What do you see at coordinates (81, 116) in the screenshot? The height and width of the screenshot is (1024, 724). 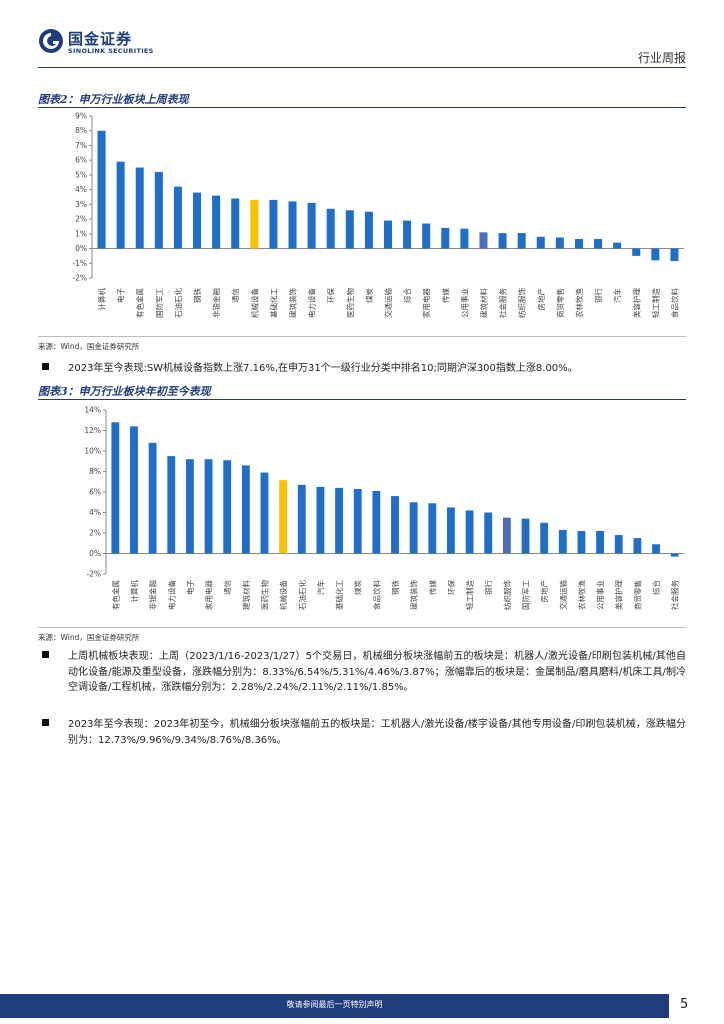 I see `y-tick-label: 9%` at bounding box center [81, 116].